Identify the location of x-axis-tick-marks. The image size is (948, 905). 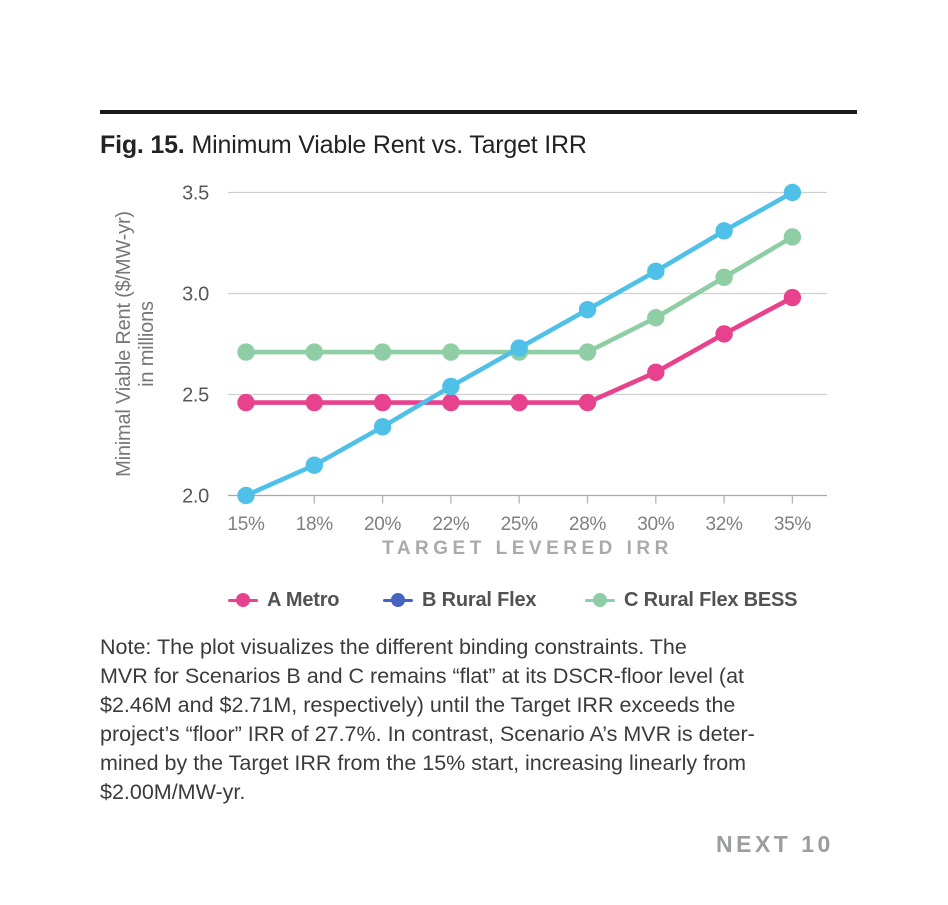
(519, 499).